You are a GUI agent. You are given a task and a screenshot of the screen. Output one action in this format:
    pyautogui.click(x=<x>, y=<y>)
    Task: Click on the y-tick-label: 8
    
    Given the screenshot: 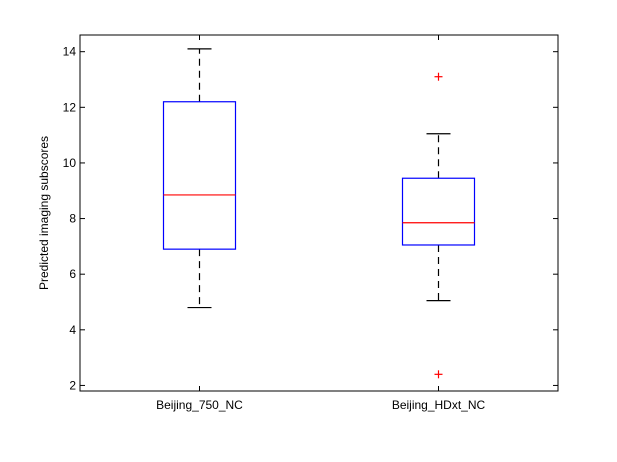 What is the action you would take?
    pyautogui.click(x=72, y=219)
    